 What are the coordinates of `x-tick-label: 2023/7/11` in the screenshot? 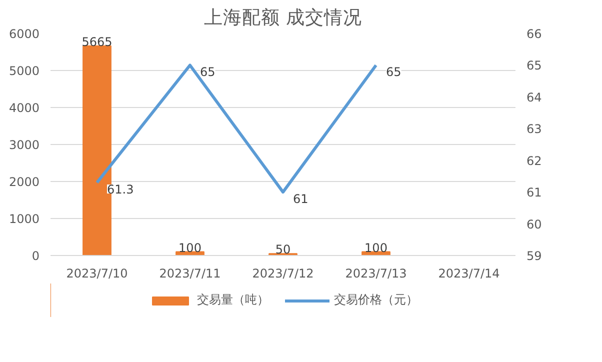 It's located at (190, 273).